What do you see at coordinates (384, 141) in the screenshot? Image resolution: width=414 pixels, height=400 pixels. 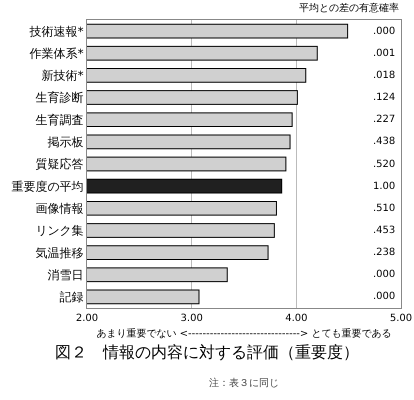 I see `annotation: .438` at bounding box center [384, 141].